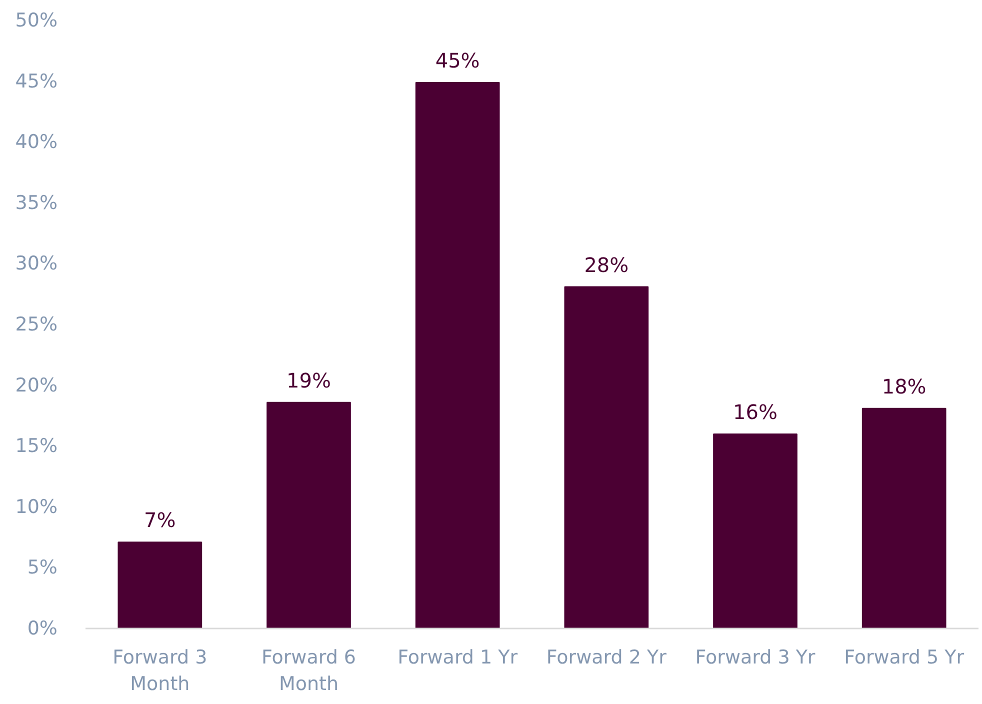 The image size is (982, 704). What do you see at coordinates (36, 21) in the screenshot?
I see `y-tick-label: 50%` at bounding box center [36, 21].